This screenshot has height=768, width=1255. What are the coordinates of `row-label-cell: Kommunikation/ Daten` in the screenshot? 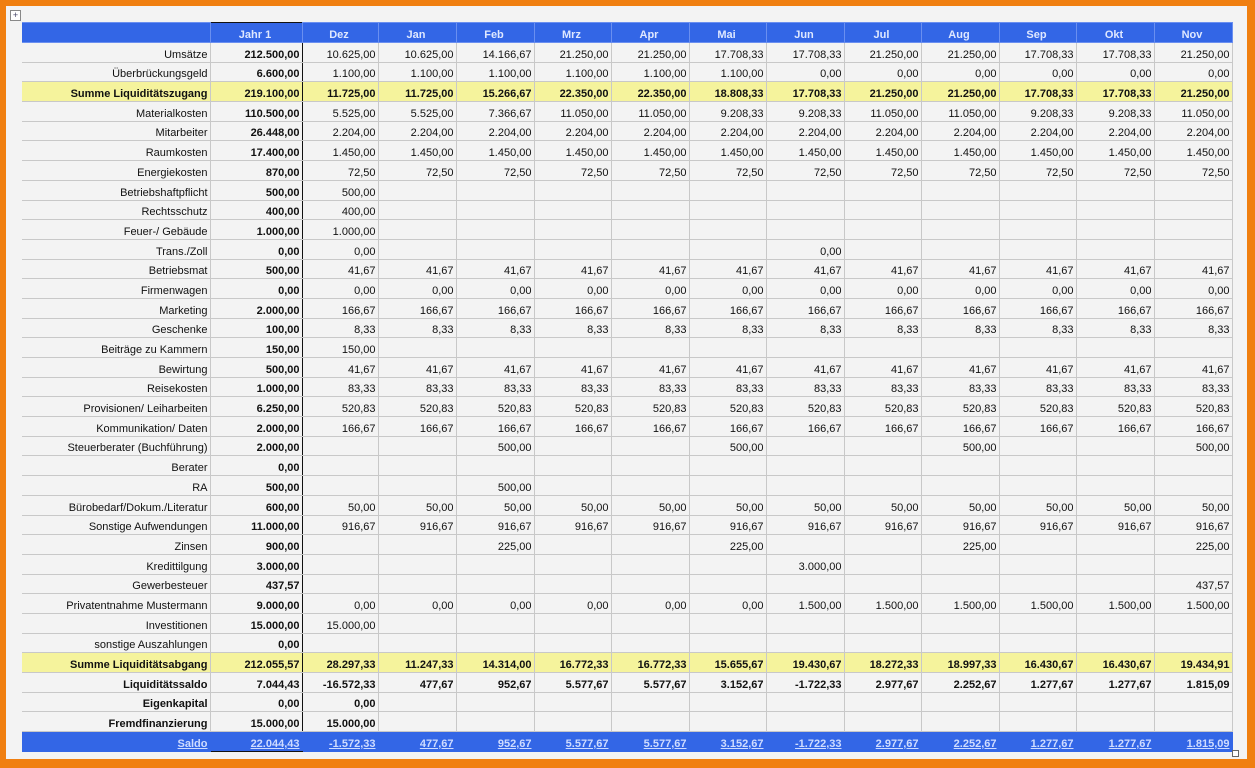 It's located at (116, 426).